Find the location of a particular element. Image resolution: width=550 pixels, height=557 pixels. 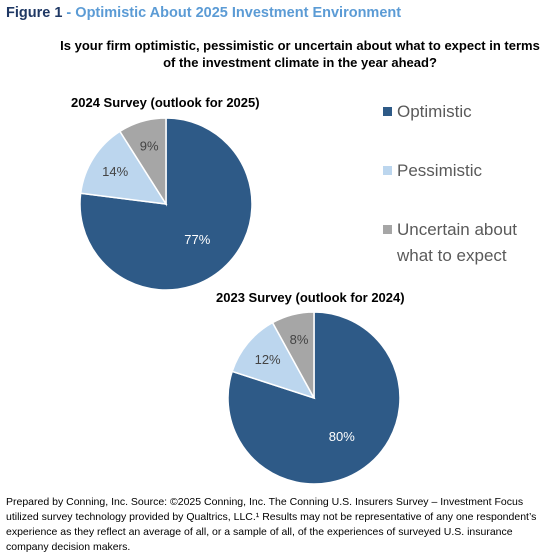

legend-swatch-pessimistic is located at coordinates (387, 170).